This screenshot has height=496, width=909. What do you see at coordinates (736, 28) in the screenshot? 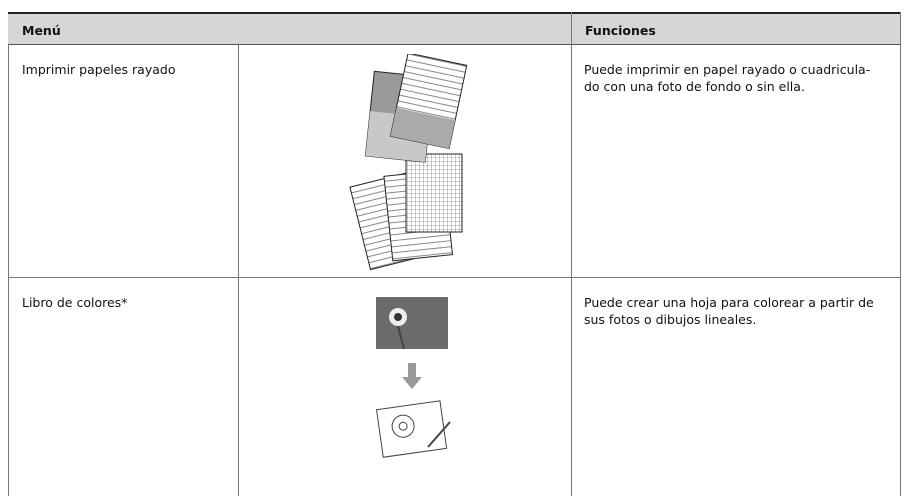
I see `header-cell: Funciones` at bounding box center [736, 28].